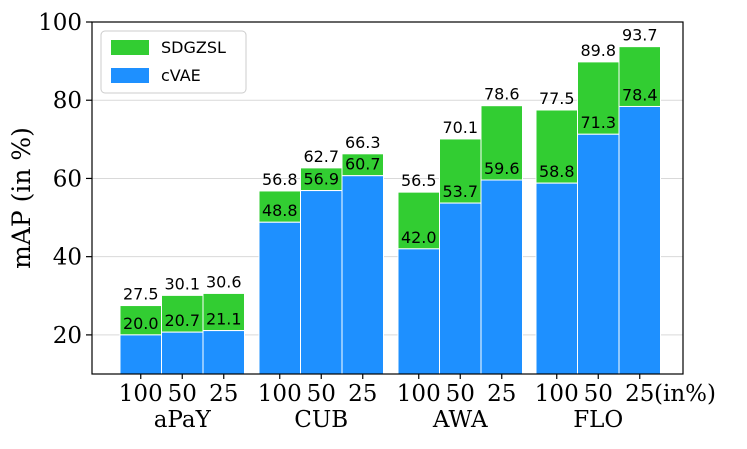 This screenshot has height=449, width=747. I want to click on y-tick-label: 20, so click(67, 336).